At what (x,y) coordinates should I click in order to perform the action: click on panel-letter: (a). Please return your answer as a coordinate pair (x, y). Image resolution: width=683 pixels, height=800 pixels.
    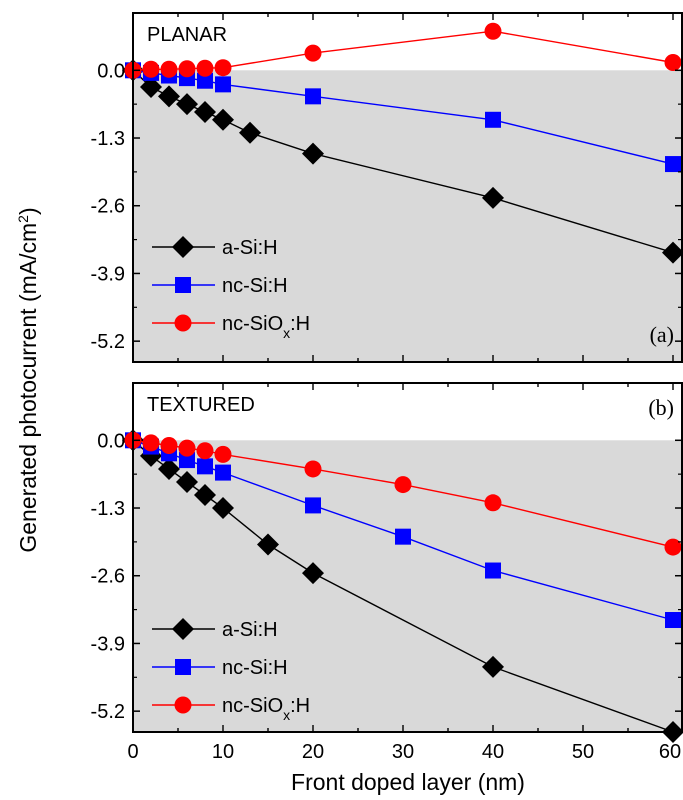
    Looking at the image, I should click on (662, 334).